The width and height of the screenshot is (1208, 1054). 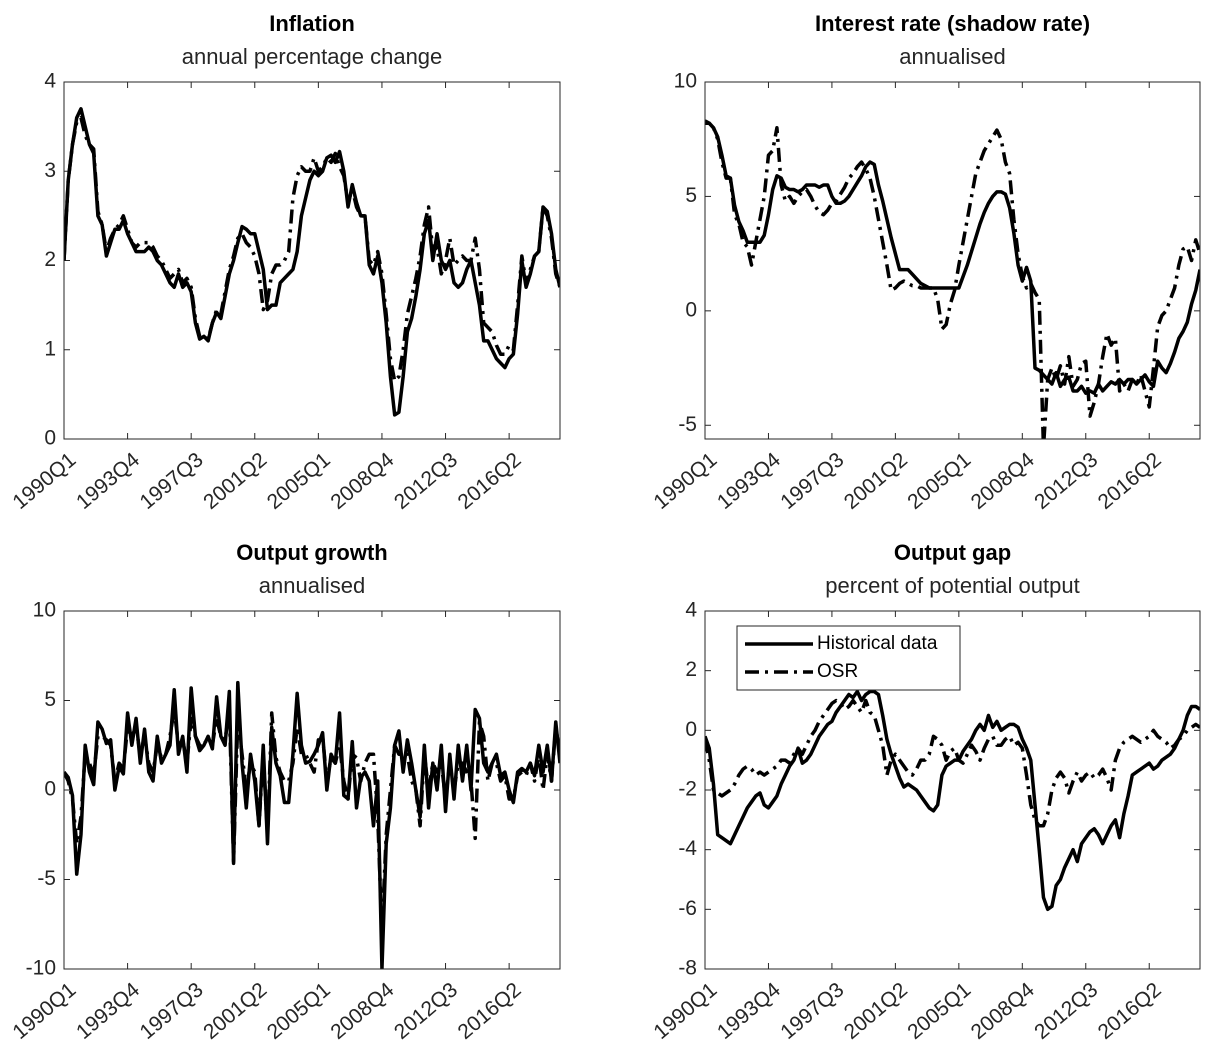 I want to click on y-tick-label: -2, so click(x=687, y=789).